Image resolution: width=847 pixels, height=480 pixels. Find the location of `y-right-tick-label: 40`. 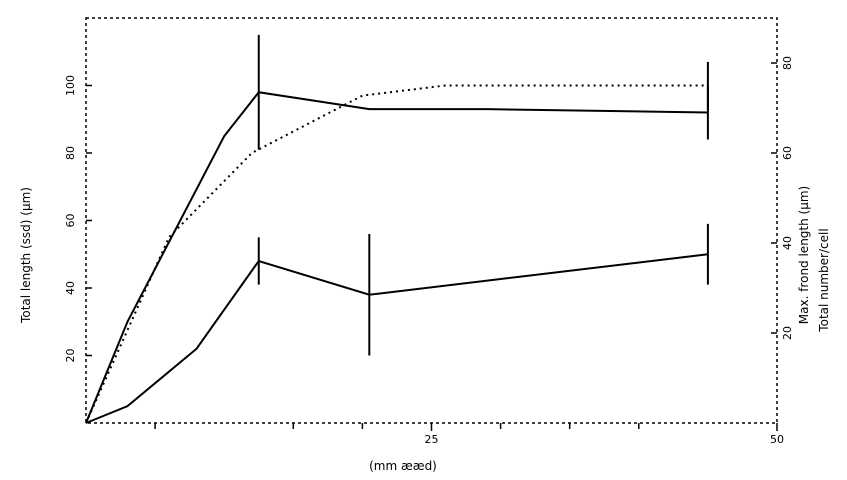

y-right-tick-label: 40 is located at coordinates (787, 243).